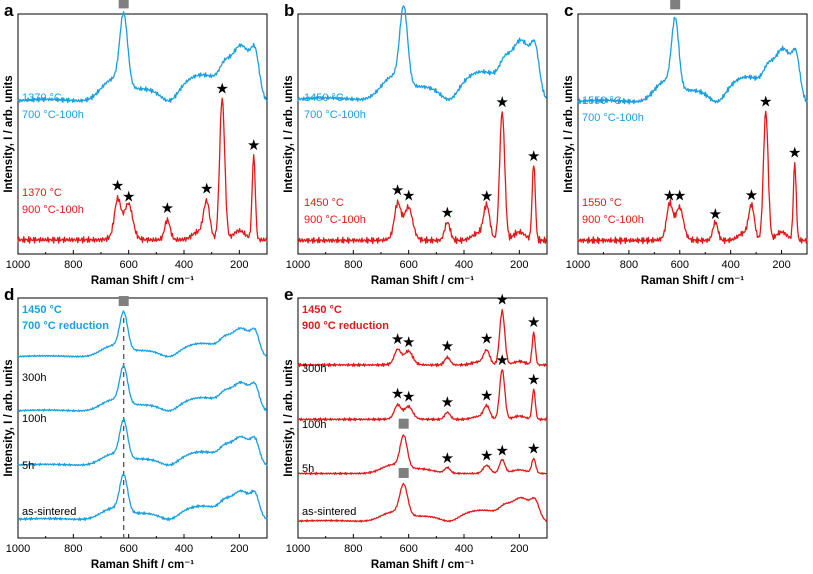 This screenshot has width=813, height=574. What do you see at coordinates (345, 326) in the screenshot?
I see `panel-title: 900 °C reduction` at bounding box center [345, 326].